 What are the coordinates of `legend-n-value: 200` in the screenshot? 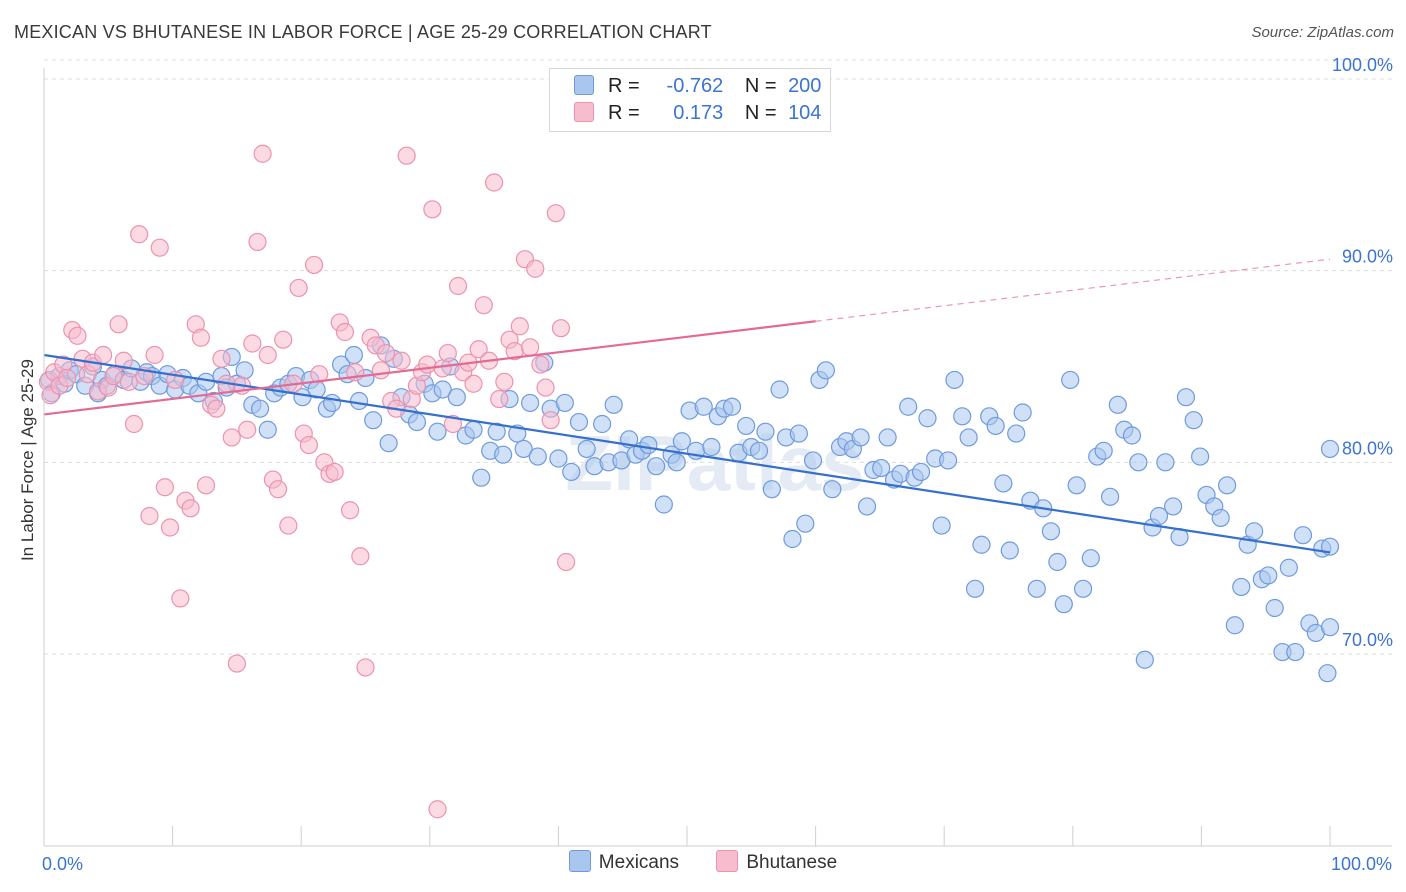 It's located at (805, 86).